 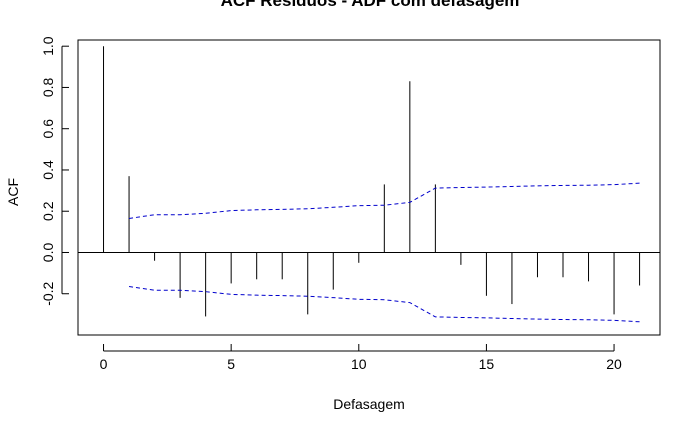 I want to click on chart-title: ACF Resíduos - ADF com defasagem, so click(x=370, y=5).